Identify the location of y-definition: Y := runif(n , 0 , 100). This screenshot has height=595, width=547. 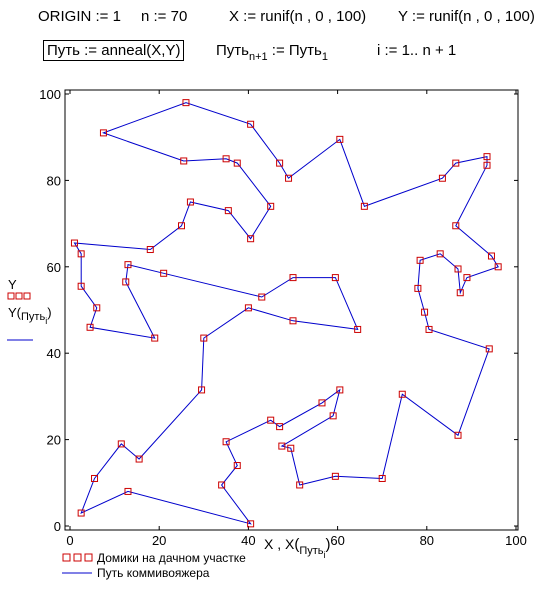
(466, 16).